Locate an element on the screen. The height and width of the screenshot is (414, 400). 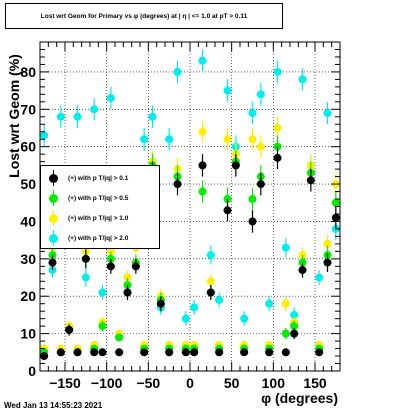
x-tick-label: 50 is located at coordinates (232, 383).